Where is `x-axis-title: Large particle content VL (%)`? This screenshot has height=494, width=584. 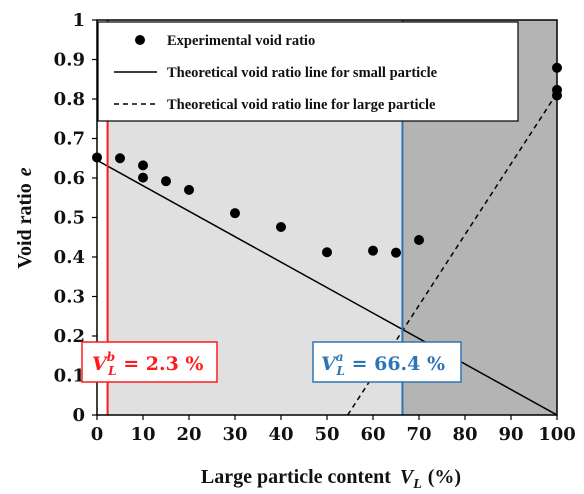 x-axis-title: Large particle content VL (%) is located at coordinates (331, 479).